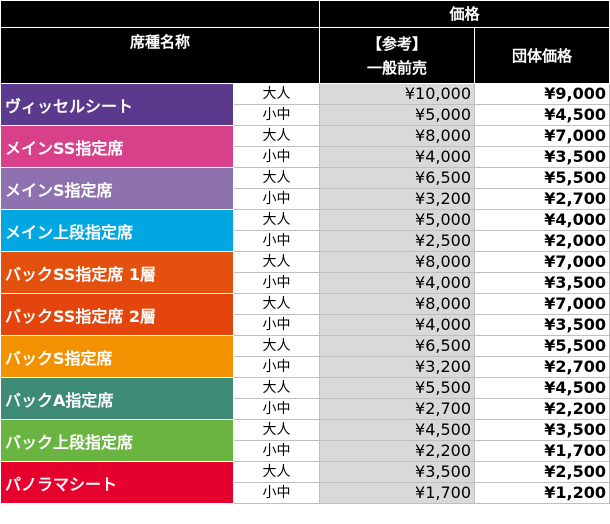  I want to click on seat-row-adult: パノラマシート 大人 ¥3,500 ¥2,500, so click(305, 482).